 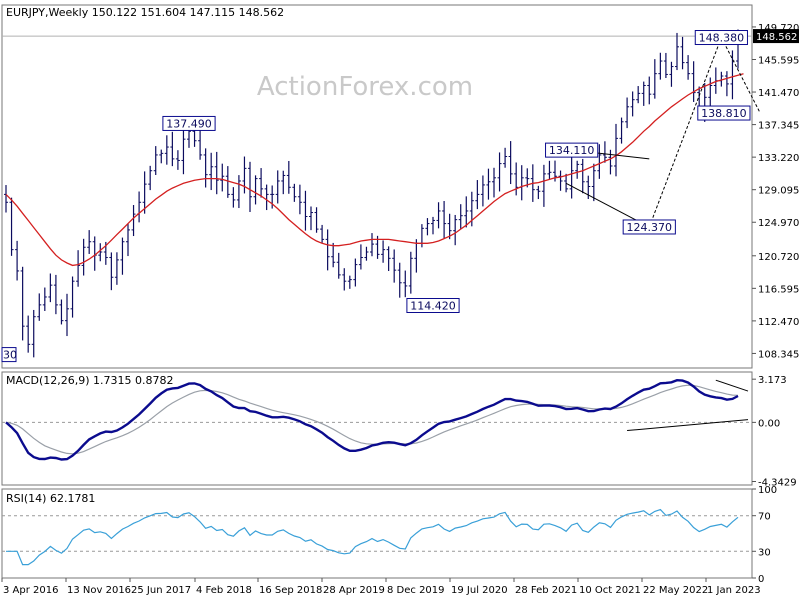 I want to click on y-tick-label: 100, so click(x=767, y=490).